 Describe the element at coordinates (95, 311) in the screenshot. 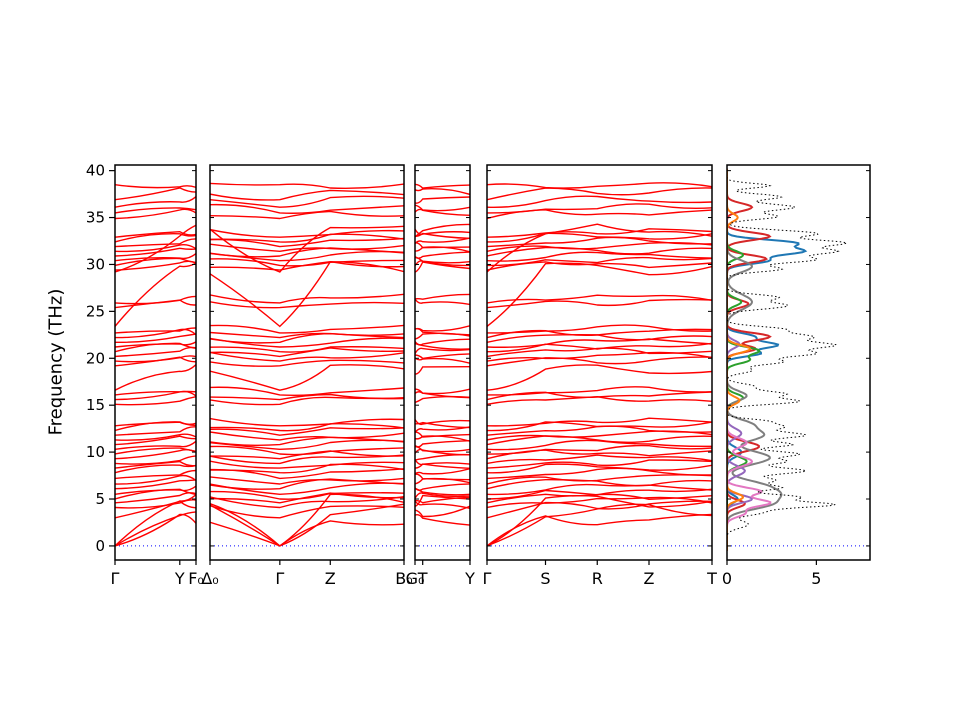

I see `ytick-label: 25` at that location.